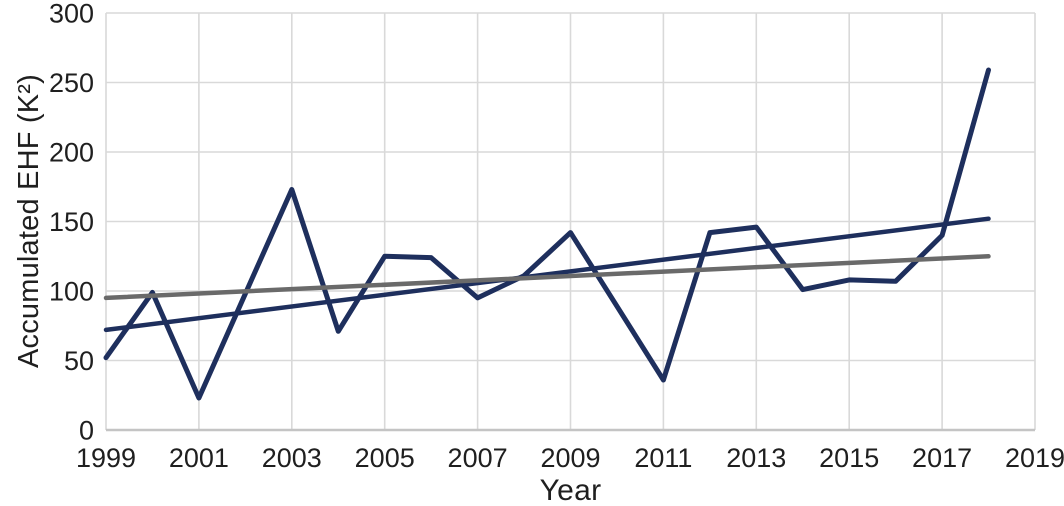 The image size is (1064, 506). I want to click on x-tick-label: 2017, so click(942, 458).